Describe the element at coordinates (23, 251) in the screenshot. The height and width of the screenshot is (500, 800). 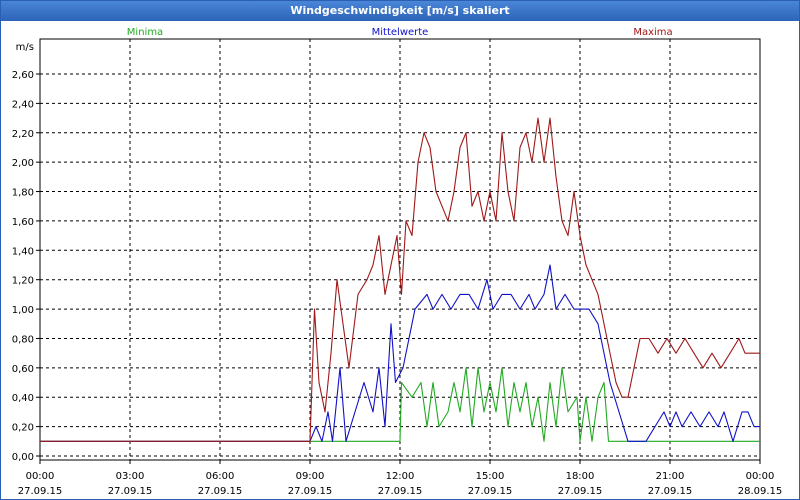
I see `y-tick-label: 1,40` at that location.